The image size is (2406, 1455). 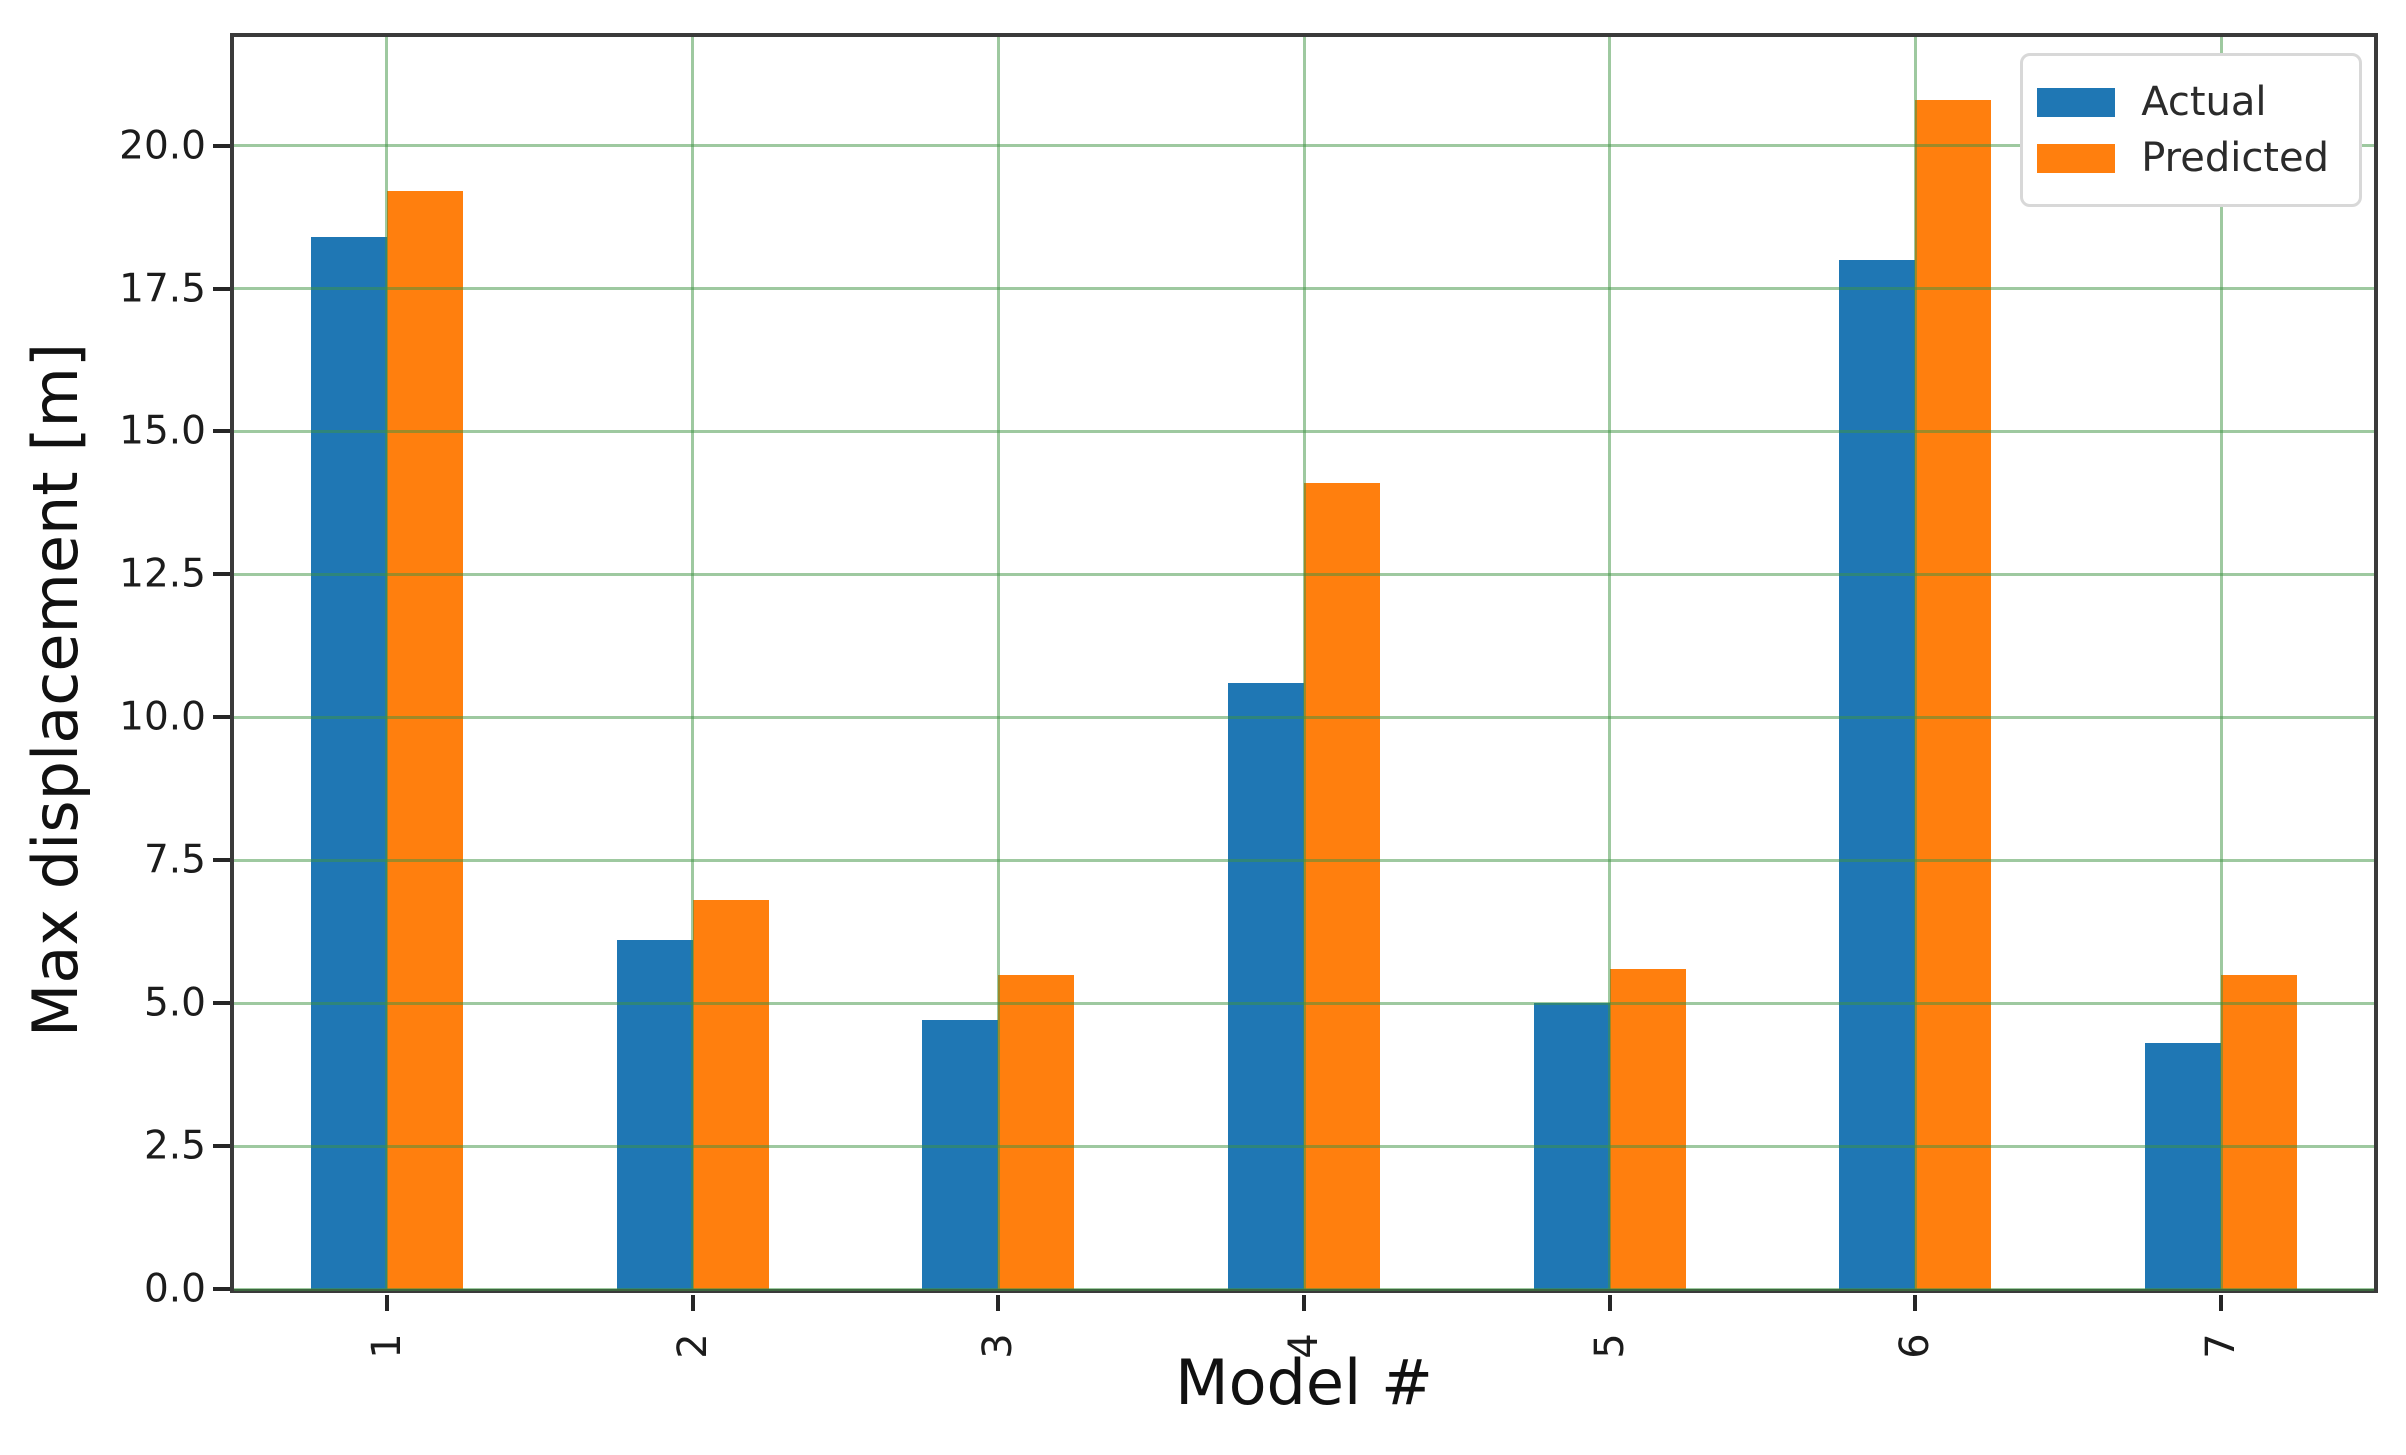 What do you see at coordinates (162, 574) in the screenshot?
I see `y-tick-label: 12.5` at bounding box center [162, 574].